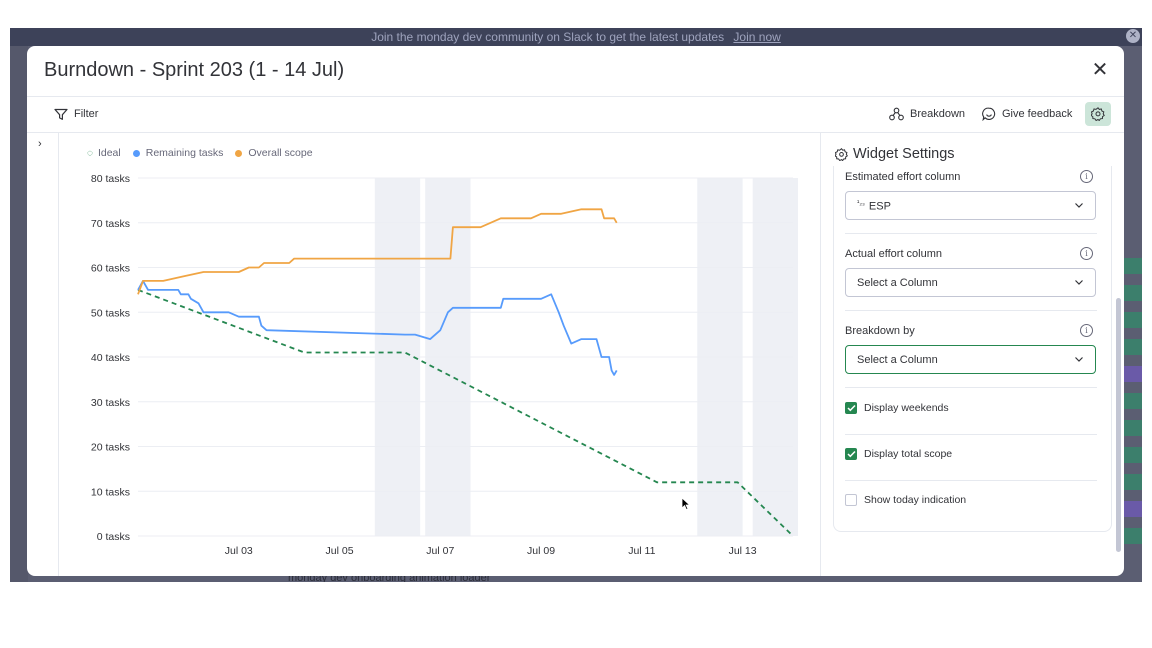 Image resolution: width=1152 pixels, height=648 pixels. I want to click on close-icon: ✕, so click(1100, 70).